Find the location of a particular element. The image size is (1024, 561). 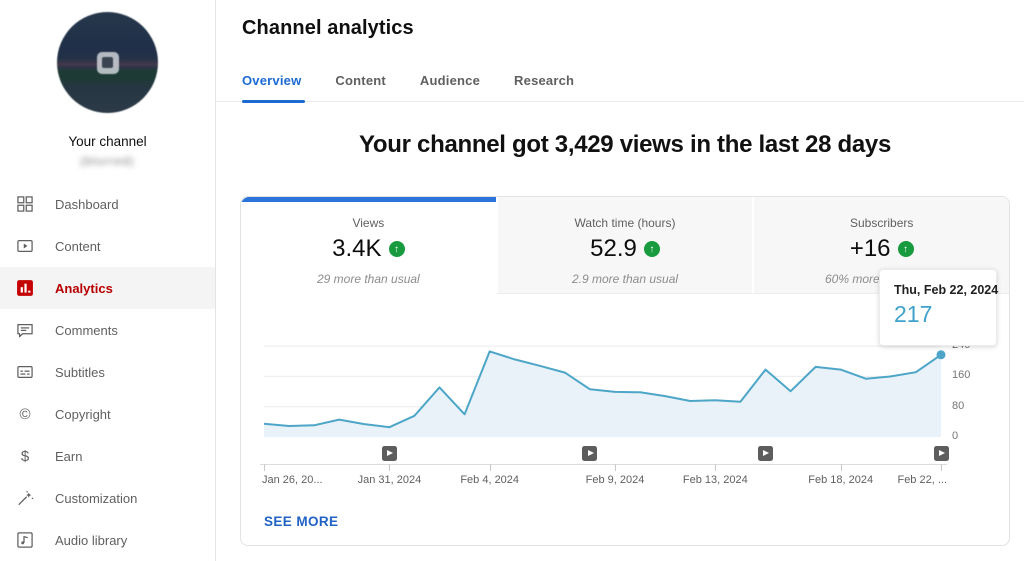

x-axis-label: Jan 31, 2024 is located at coordinates (389, 480).